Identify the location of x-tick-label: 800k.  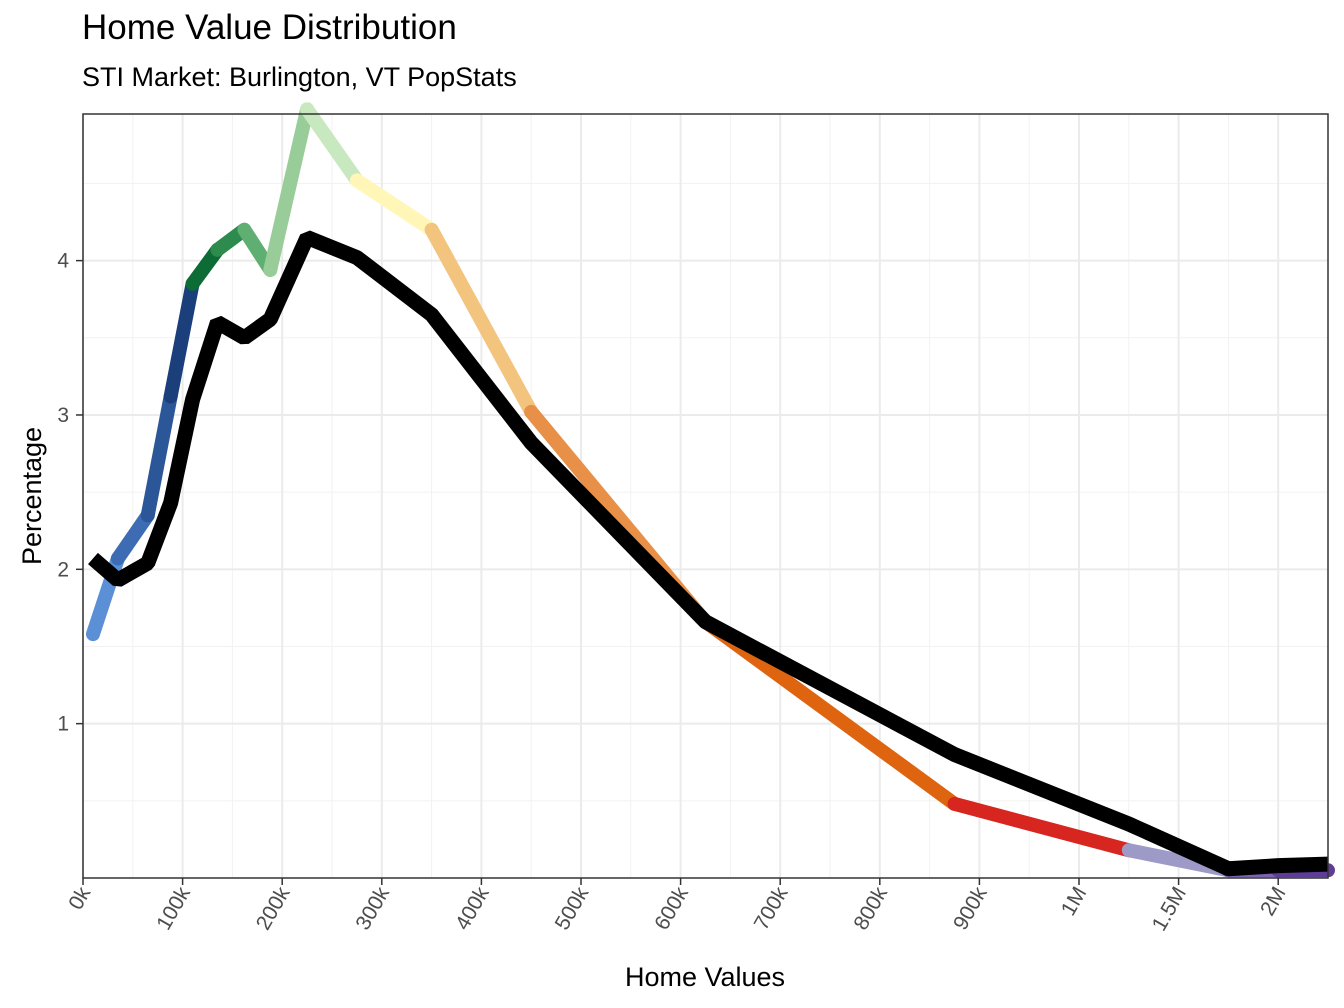
(870, 908).